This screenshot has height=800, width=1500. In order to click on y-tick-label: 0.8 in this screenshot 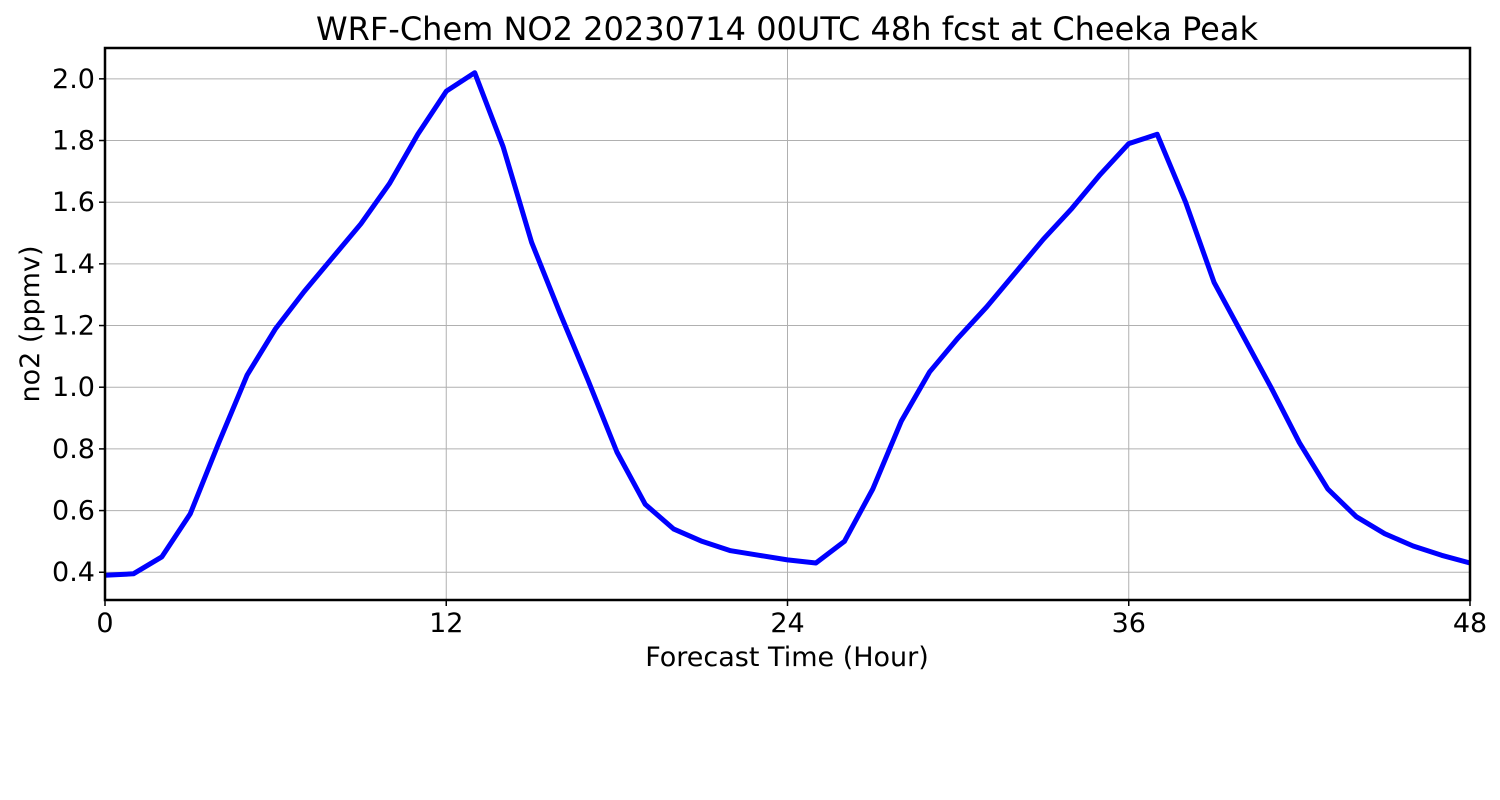, I will do `click(73, 449)`.